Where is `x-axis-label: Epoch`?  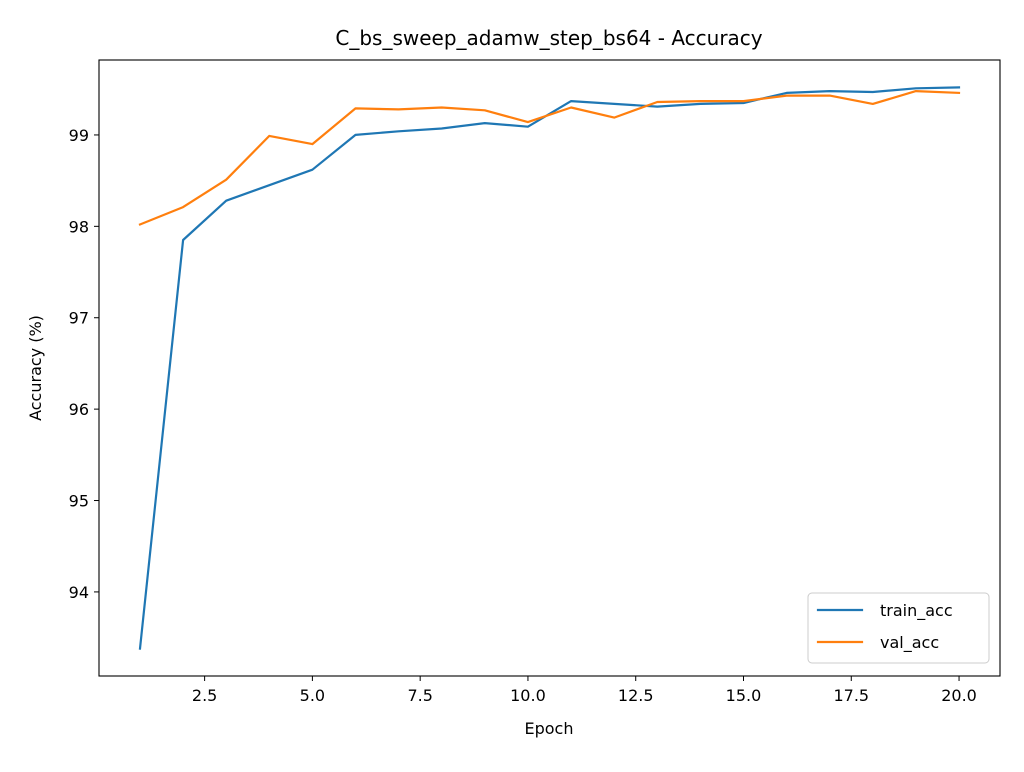
x-axis-label: Epoch is located at coordinates (549, 728).